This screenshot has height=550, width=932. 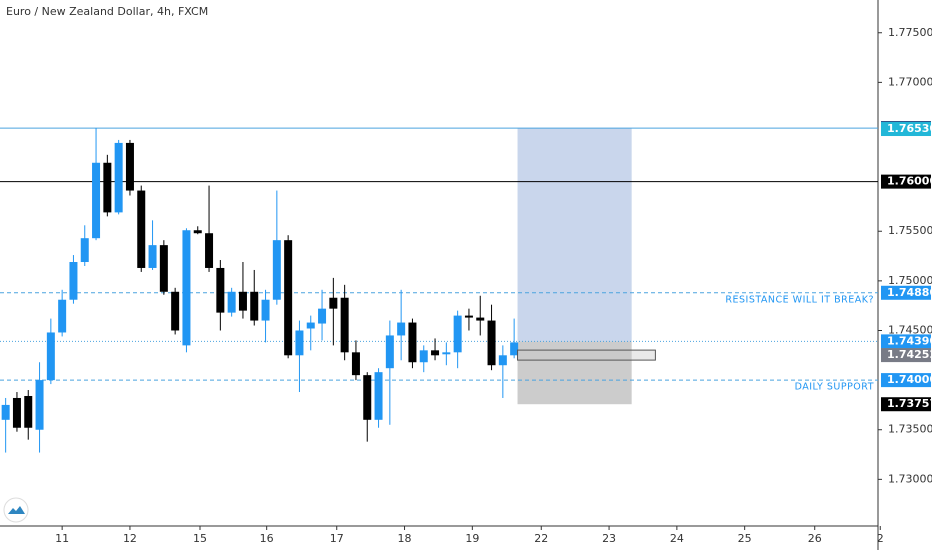 I want to click on x-tick-label: 24, so click(x=677, y=538).